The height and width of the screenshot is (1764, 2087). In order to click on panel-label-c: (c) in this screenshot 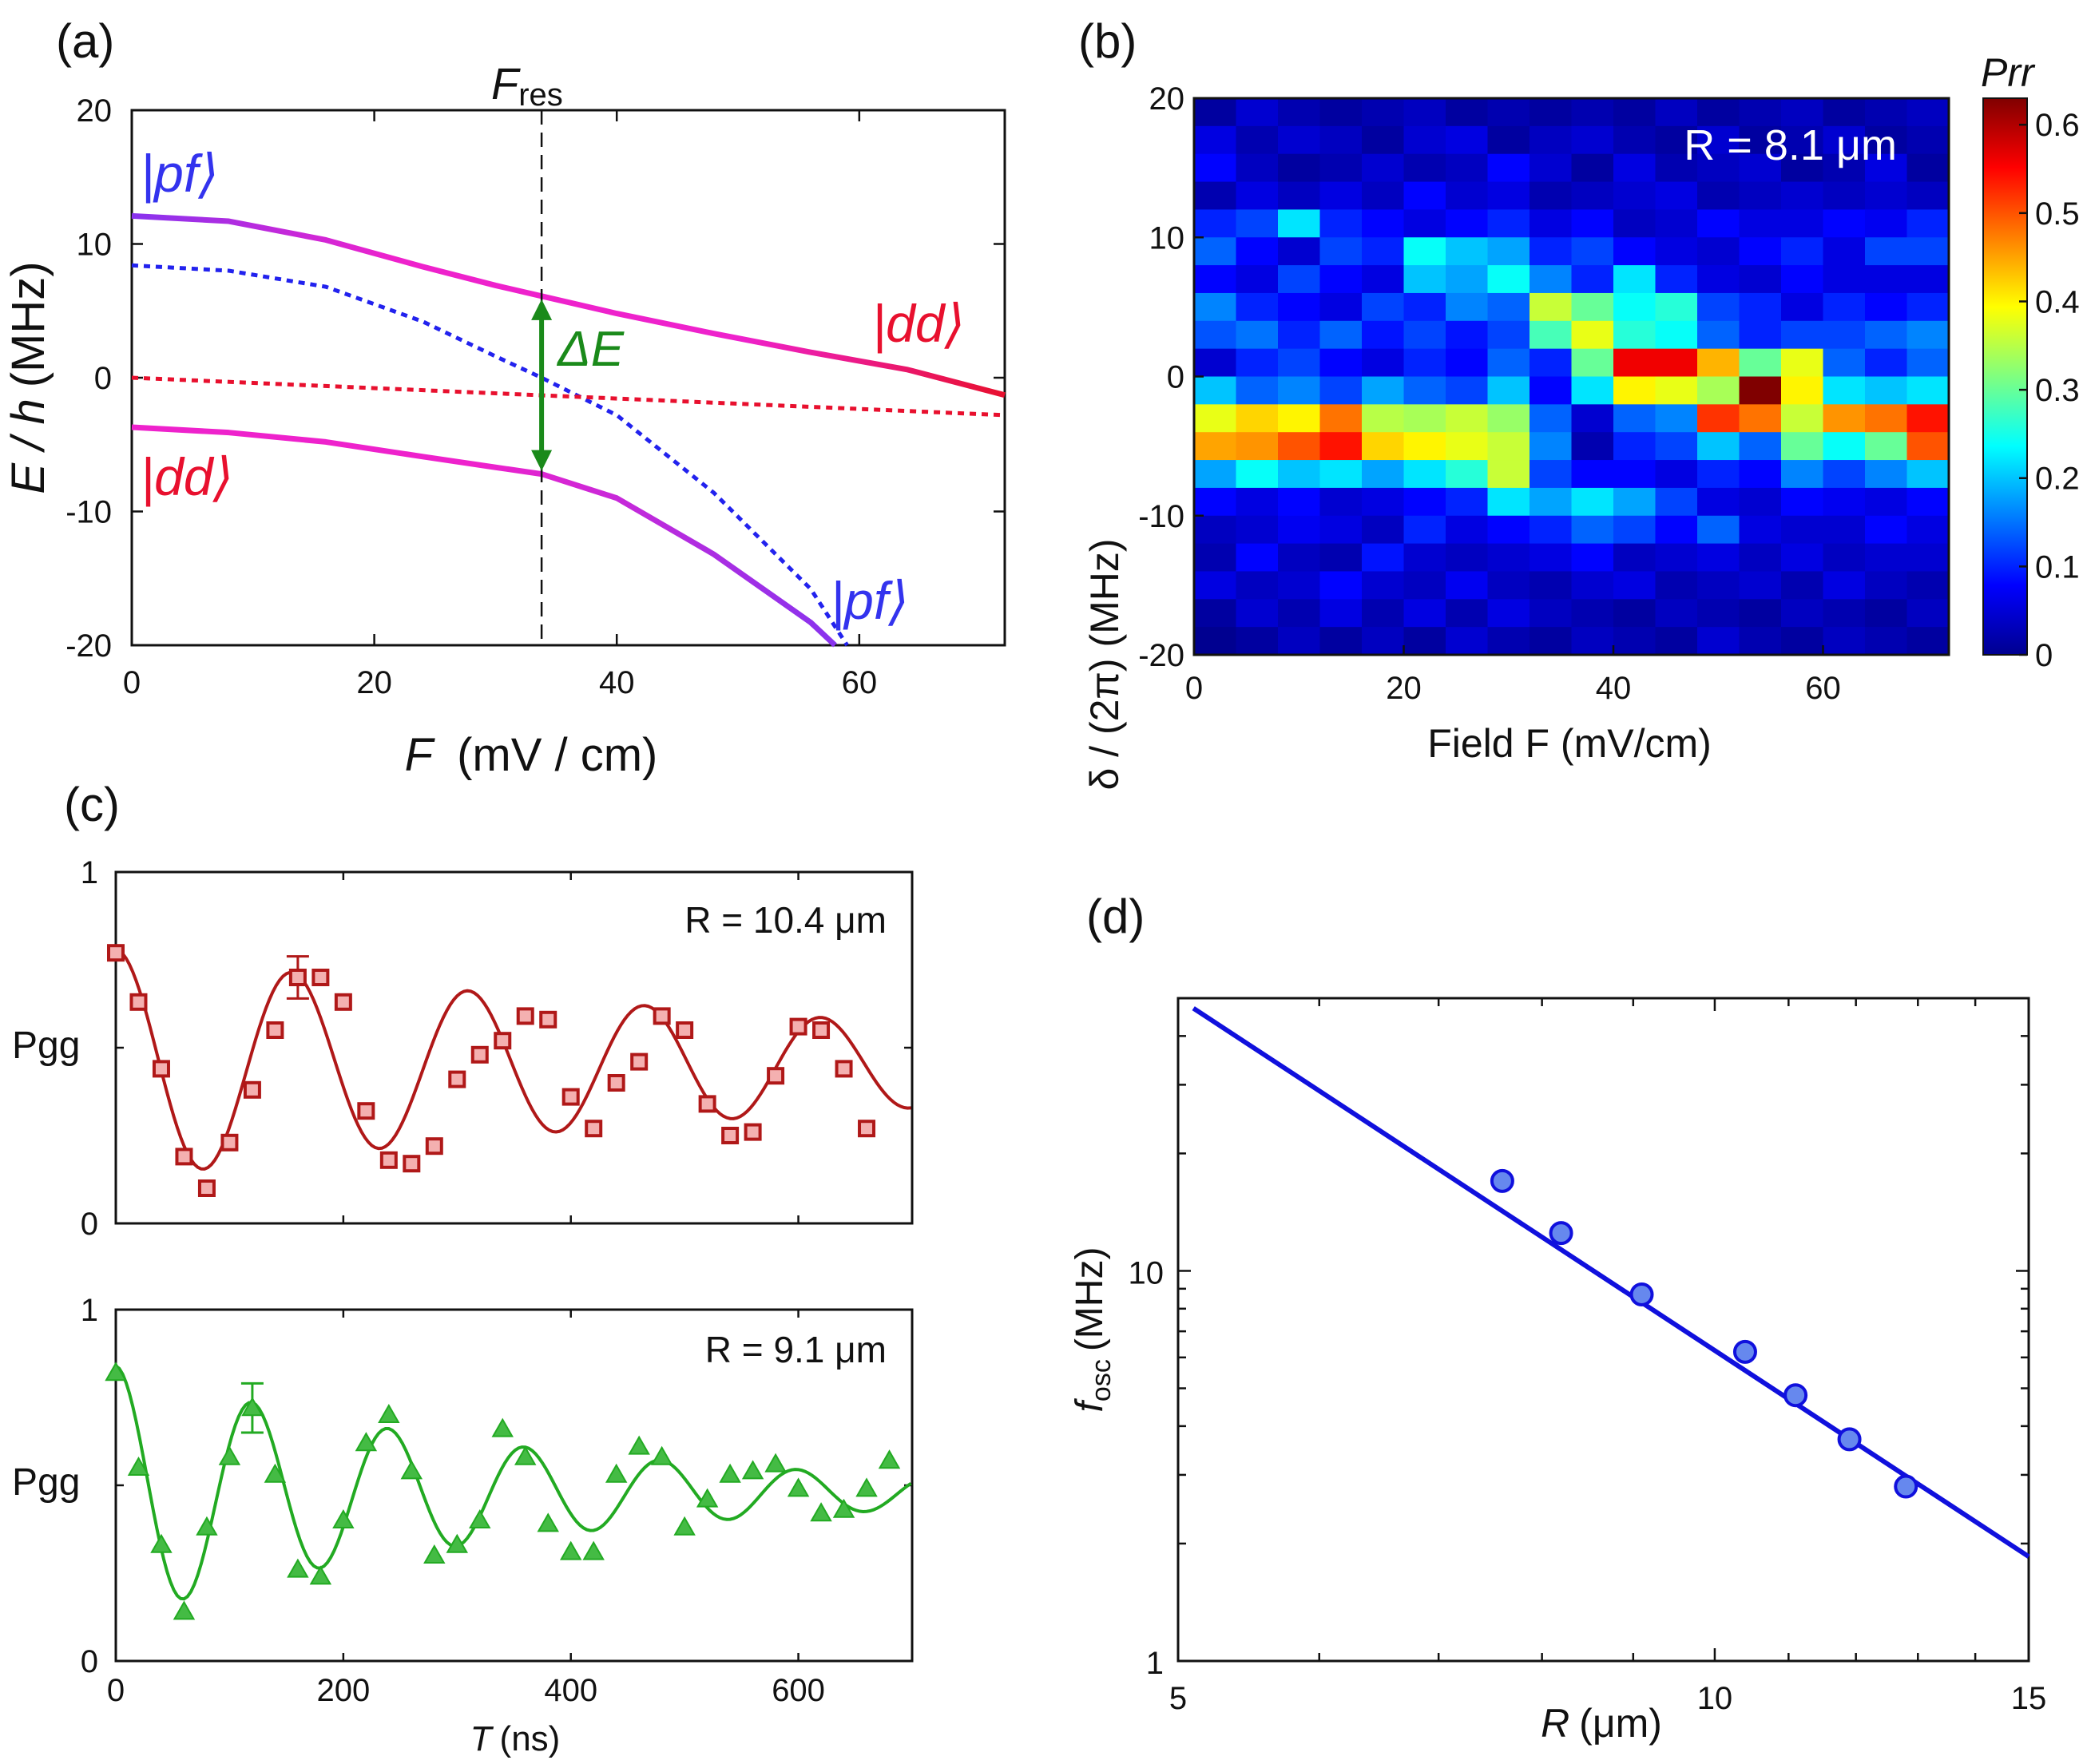, I will do `click(92, 804)`.